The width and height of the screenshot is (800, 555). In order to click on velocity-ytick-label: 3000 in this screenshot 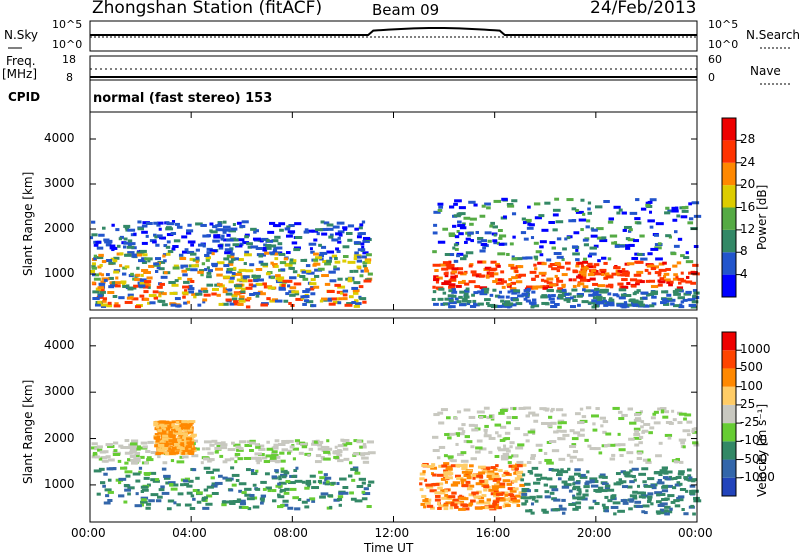, I will do `click(59, 391)`.